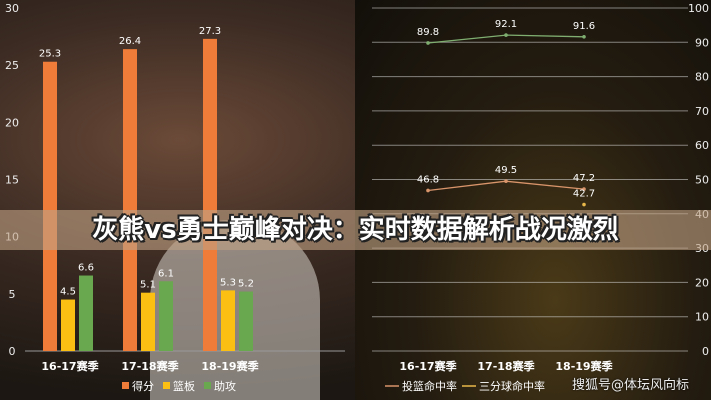  What do you see at coordinates (702, 145) in the screenshot?
I see `y-tick-label: 60` at bounding box center [702, 145].